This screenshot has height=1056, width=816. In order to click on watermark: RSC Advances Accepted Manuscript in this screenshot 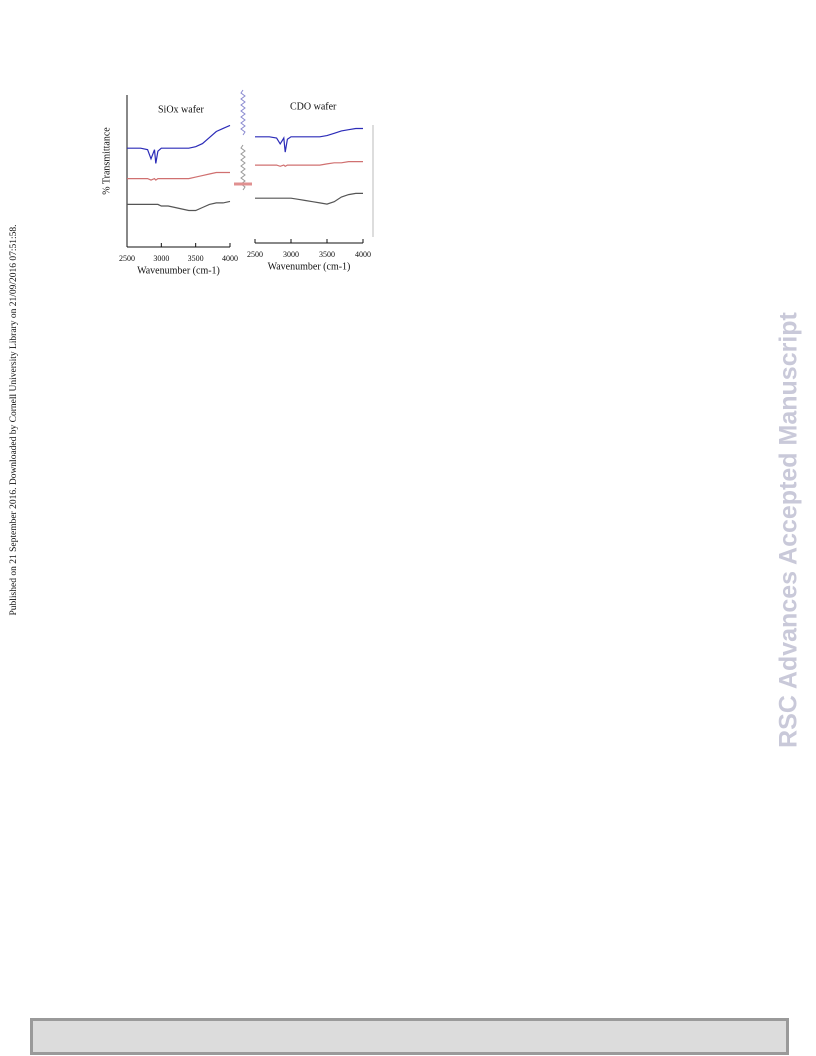, I will do `click(789, 529)`.